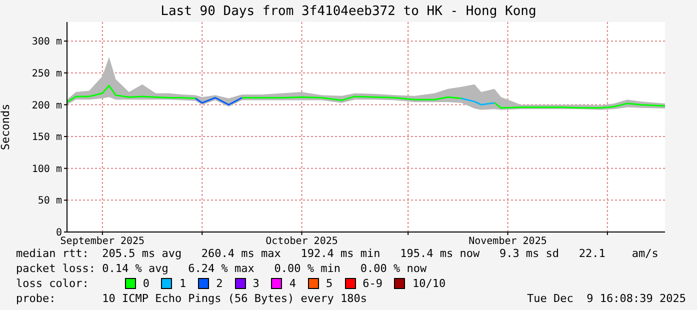 The height and width of the screenshot is (310, 697). What do you see at coordinates (219, 283) in the screenshot?
I see `legend-label: 2` at bounding box center [219, 283].